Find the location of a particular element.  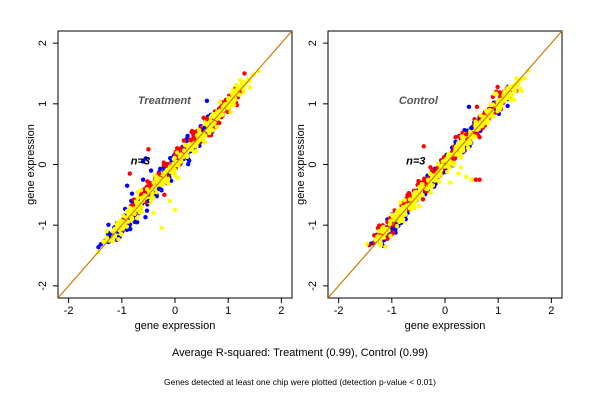

y-tick-label: -2 is located at coordinates (43, 286).